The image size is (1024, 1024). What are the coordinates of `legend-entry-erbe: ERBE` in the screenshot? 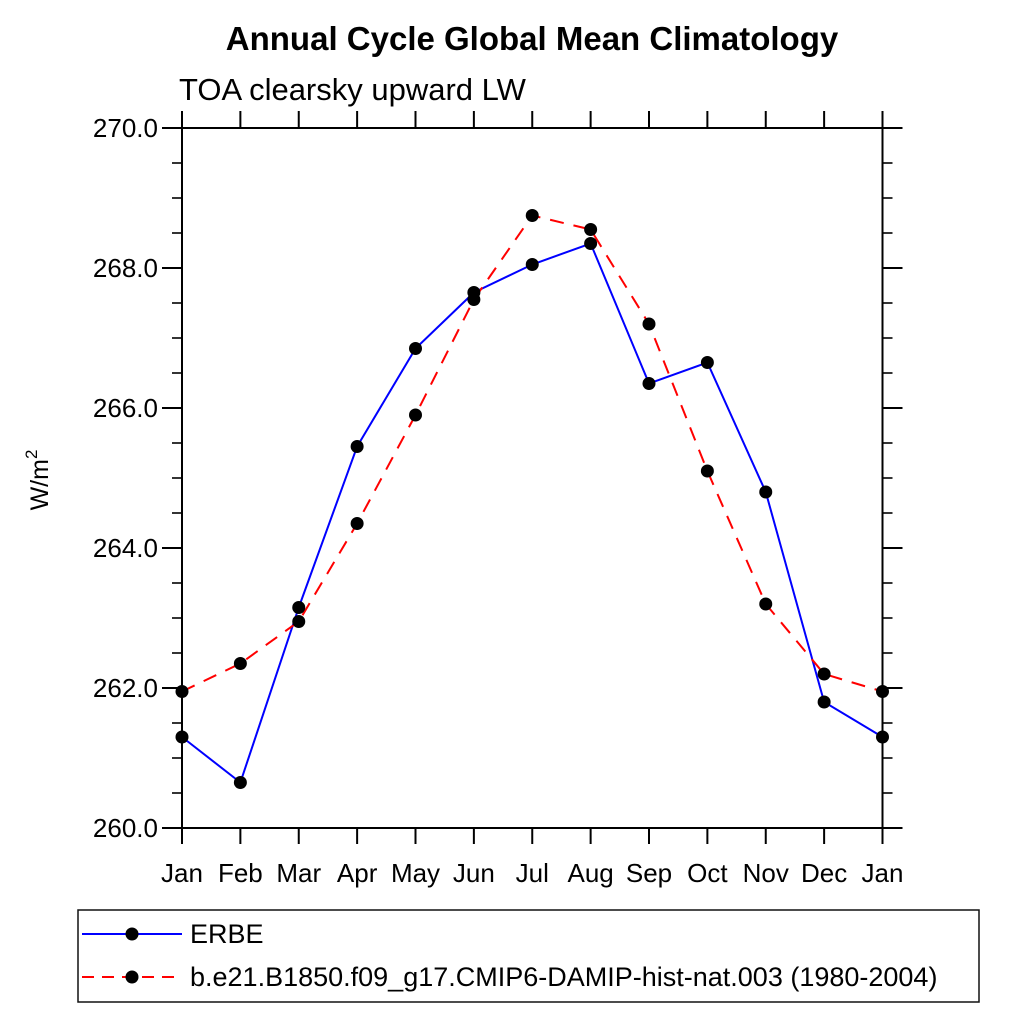 It's located at (173, 934).